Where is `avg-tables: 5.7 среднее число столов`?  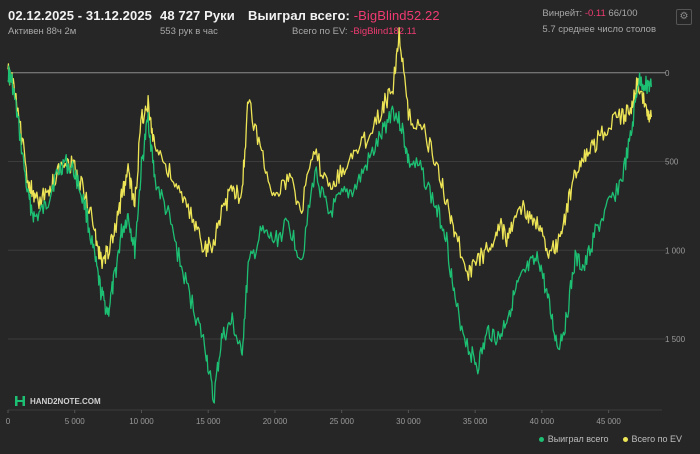 avg-tables: 5.7 среднее число столов is located at coordinates (599, 29).